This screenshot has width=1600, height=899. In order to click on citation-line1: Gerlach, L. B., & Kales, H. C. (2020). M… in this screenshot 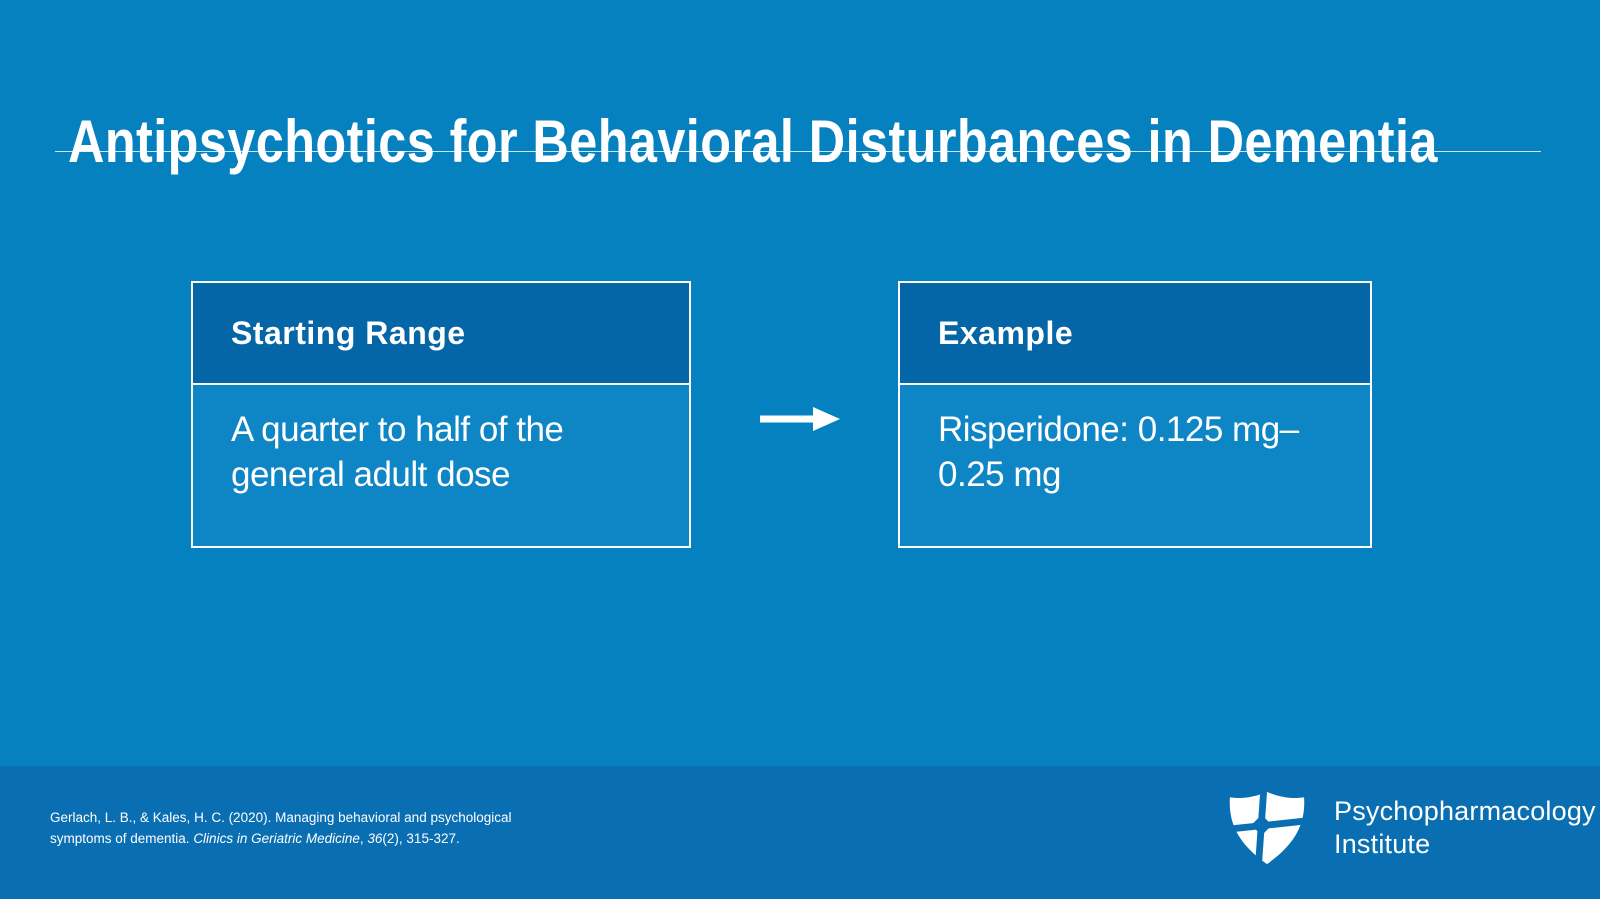, I will do `click(281, 817)`.